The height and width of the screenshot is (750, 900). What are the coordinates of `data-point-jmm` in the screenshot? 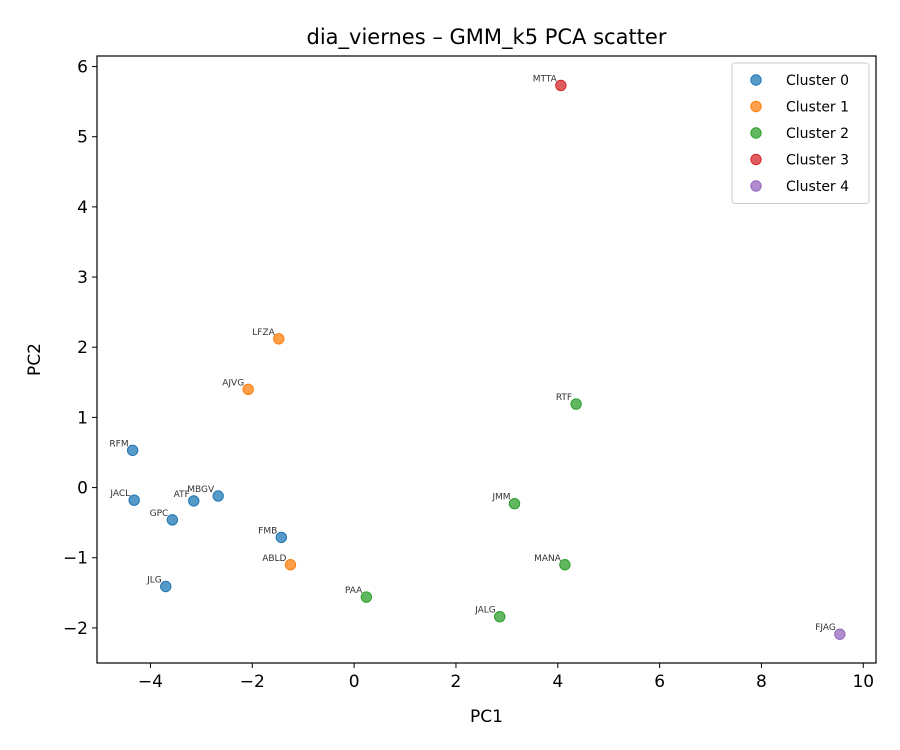 It's located at (514, 504).